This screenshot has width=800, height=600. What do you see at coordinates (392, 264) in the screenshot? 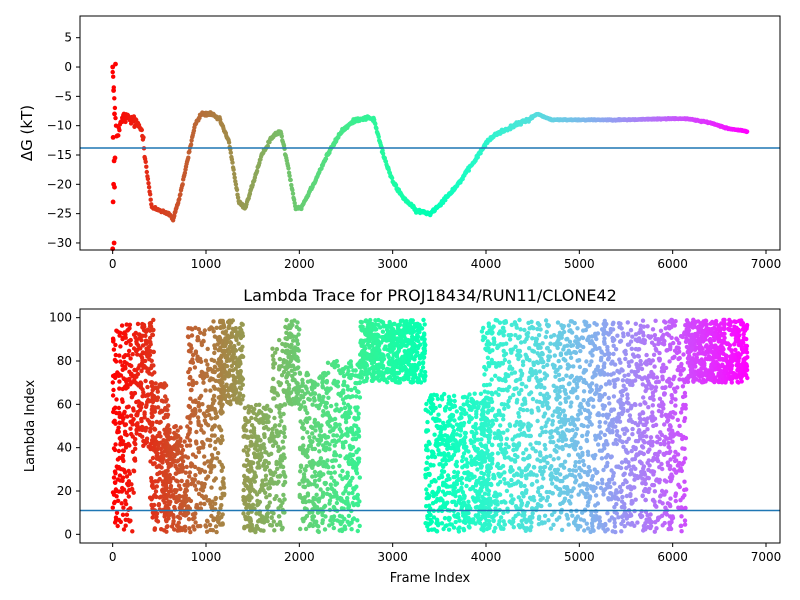
I see `delta-g-x-tick-label: 3000` at bounding box center [392, 264].